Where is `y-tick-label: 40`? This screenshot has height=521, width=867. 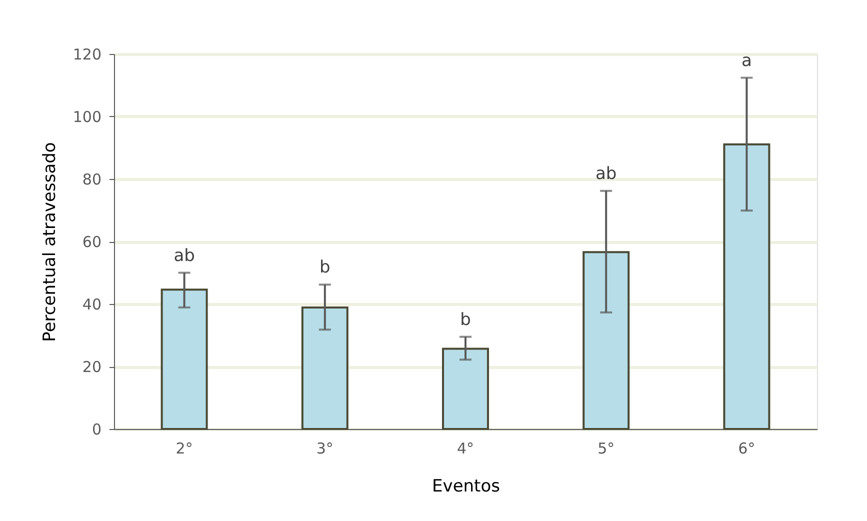
y-tick-label: 40 is located at coordinates (92, 305).